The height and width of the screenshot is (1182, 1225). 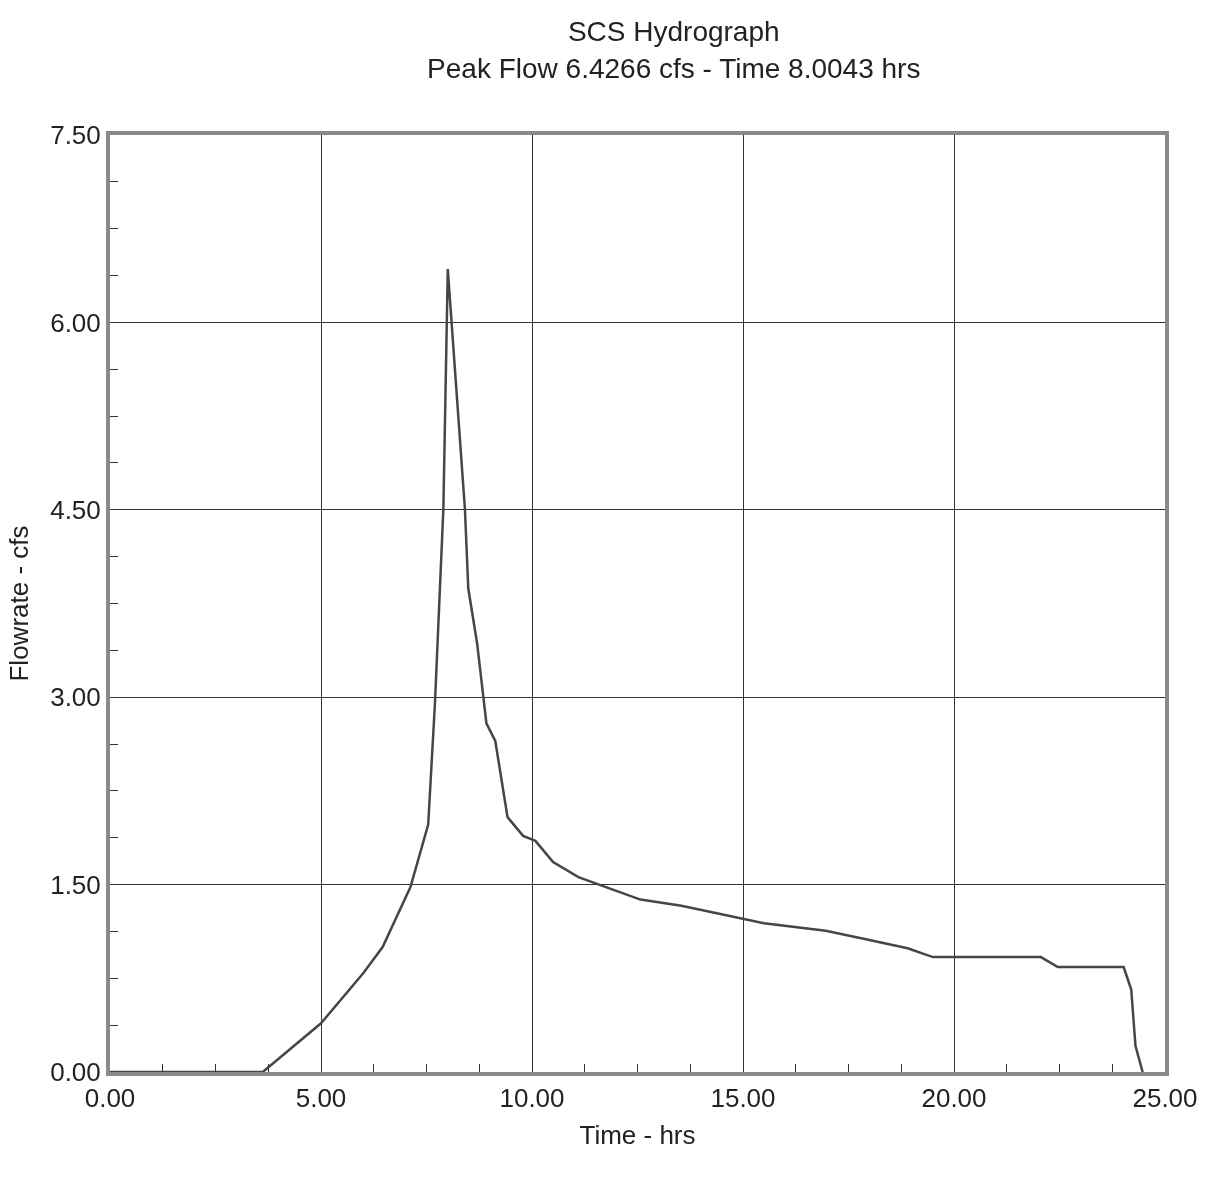 I want to click on y-tick-label: 1.50, so click(x=75, y=884).